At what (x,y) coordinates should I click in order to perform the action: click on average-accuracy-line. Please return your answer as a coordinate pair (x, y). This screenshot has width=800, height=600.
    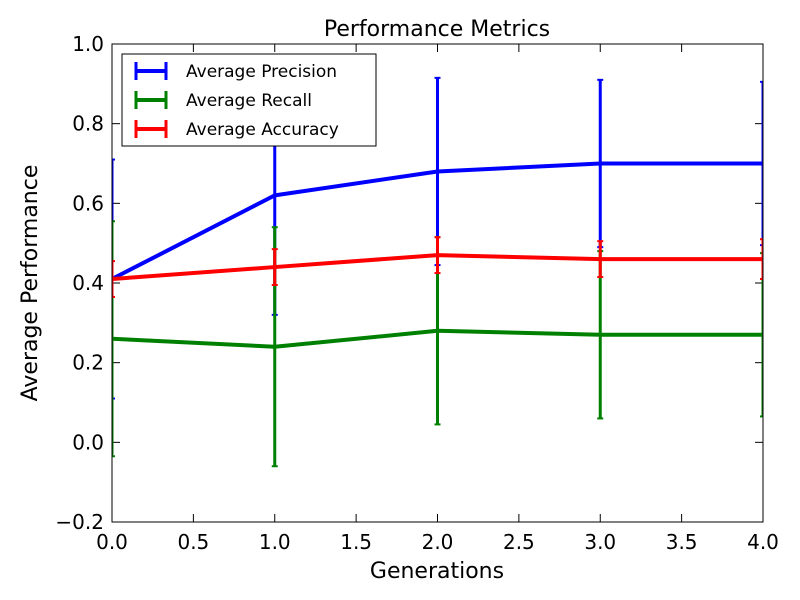
    Looking at the image, I should click on (437, 267).